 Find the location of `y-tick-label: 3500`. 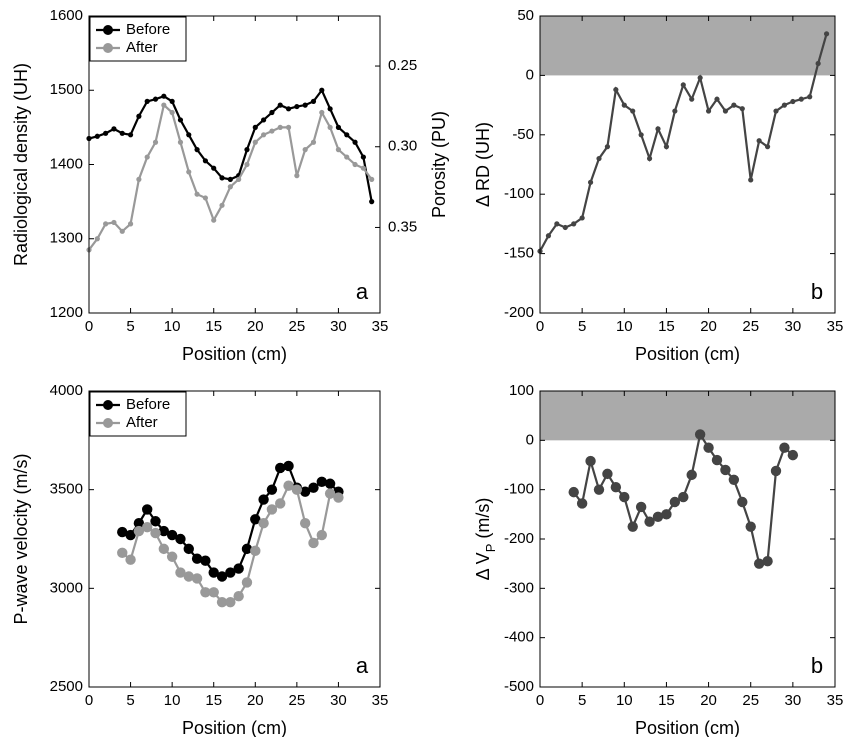

y-tick-label: 3500 is located at coordinates (66, 489).